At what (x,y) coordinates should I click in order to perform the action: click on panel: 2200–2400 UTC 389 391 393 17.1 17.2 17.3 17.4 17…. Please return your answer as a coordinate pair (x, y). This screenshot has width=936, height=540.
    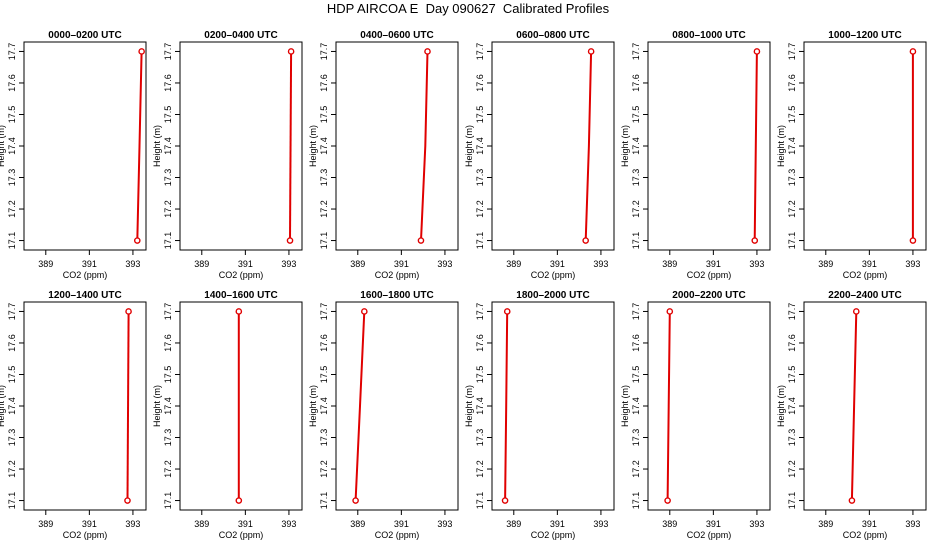
    Looking at the image, I should click on (851, 415).